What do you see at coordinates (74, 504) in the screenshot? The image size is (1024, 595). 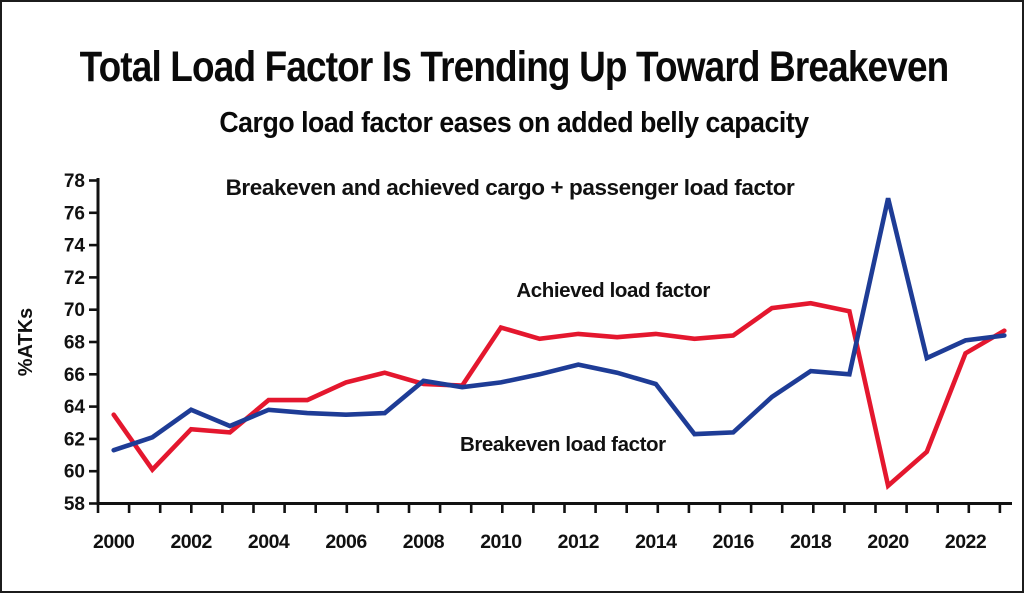 I see `y-tick-label: 58` at bounding box center [74, 504].